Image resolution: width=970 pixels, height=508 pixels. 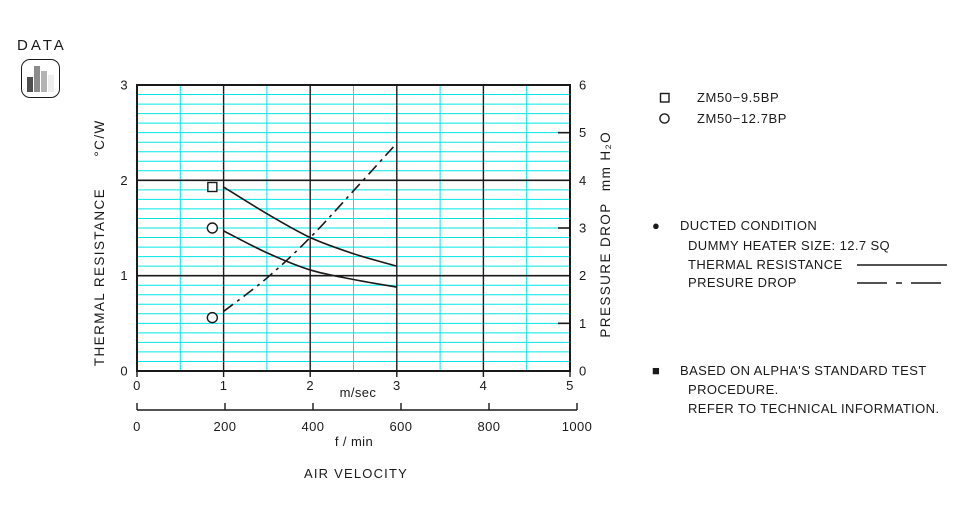 I want to click on x-axis2-tick-label: 600, so click(x=401, y=426).